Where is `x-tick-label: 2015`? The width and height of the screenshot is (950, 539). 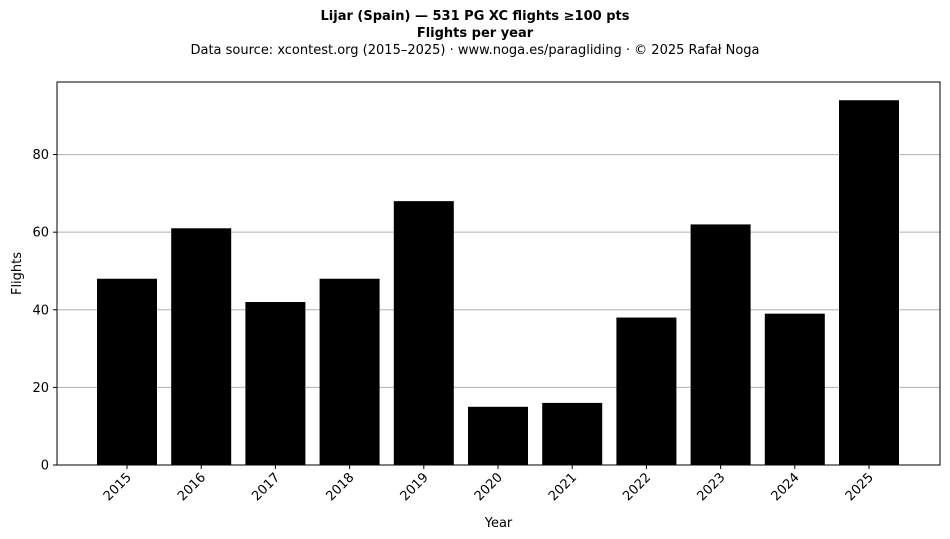
x-tick-label: 2015 is located at coordinates (118, 487).